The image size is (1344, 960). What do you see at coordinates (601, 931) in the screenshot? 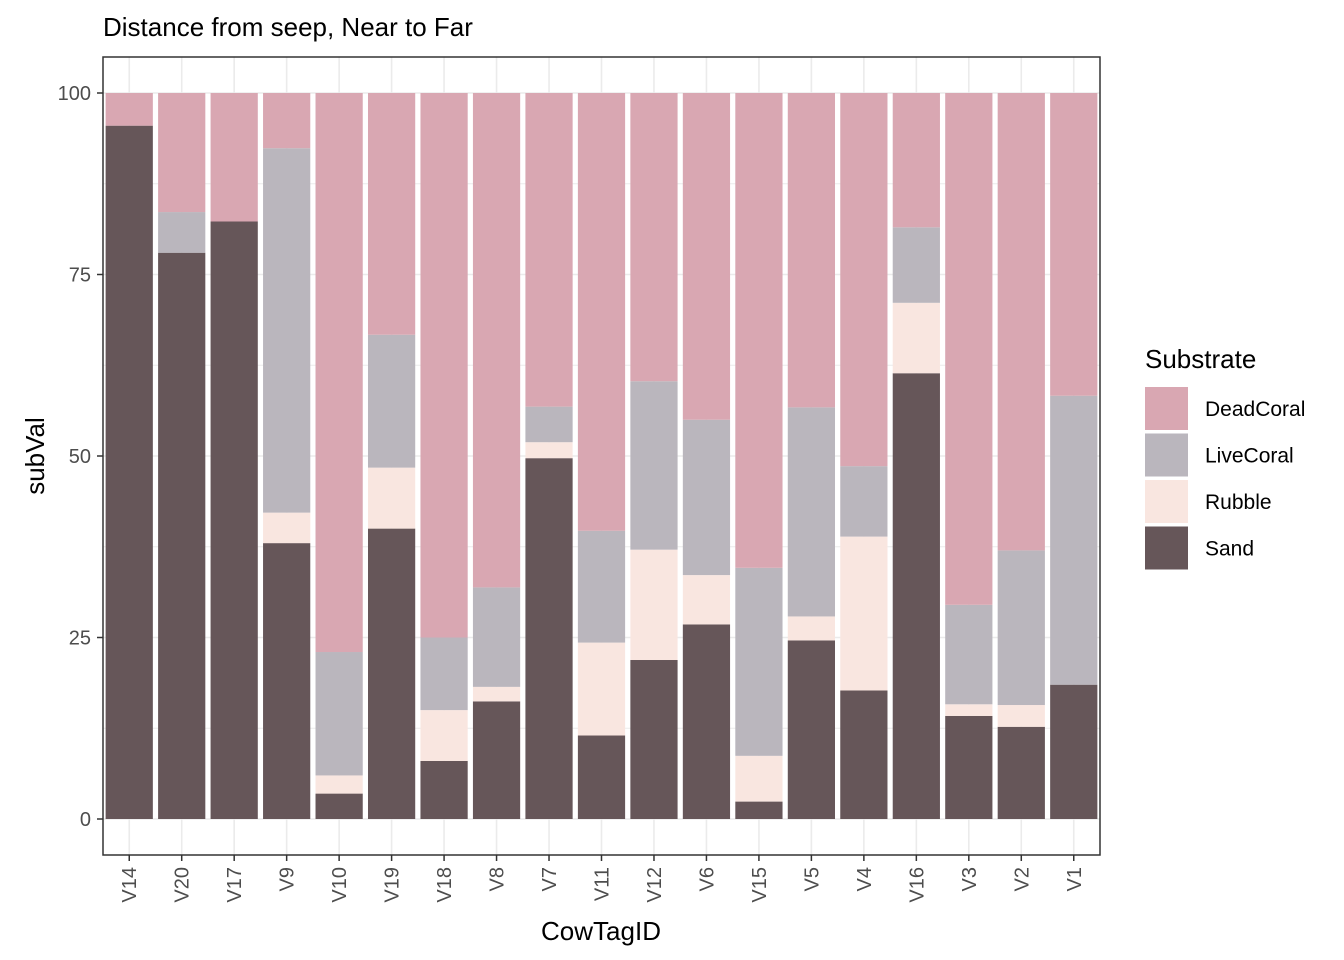
I see `x-axis-title: CowTagID` at bounding box center [601, 931].